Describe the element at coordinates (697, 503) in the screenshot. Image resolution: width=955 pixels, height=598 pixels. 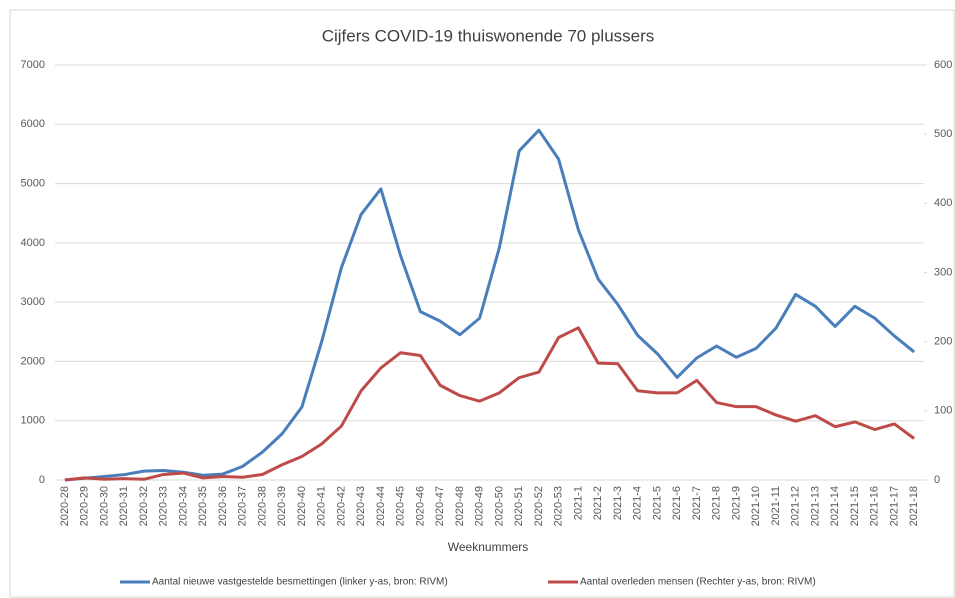
I see `x-tick-label: 2021-7` at that location.